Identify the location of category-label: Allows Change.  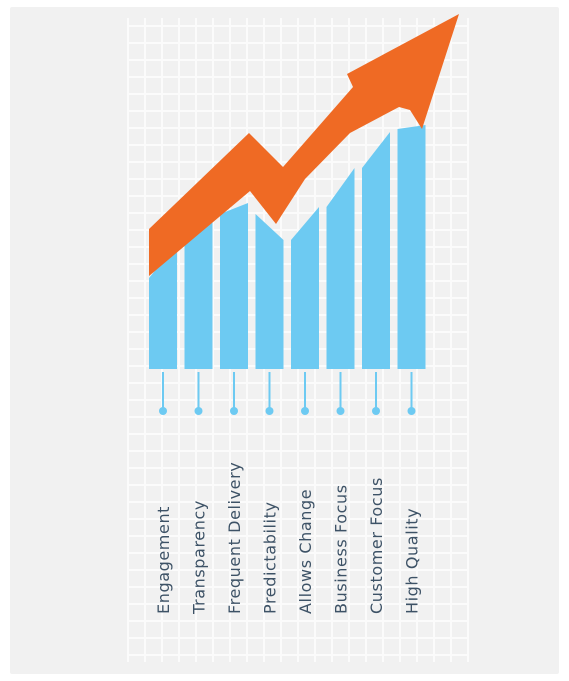
(305, 551).